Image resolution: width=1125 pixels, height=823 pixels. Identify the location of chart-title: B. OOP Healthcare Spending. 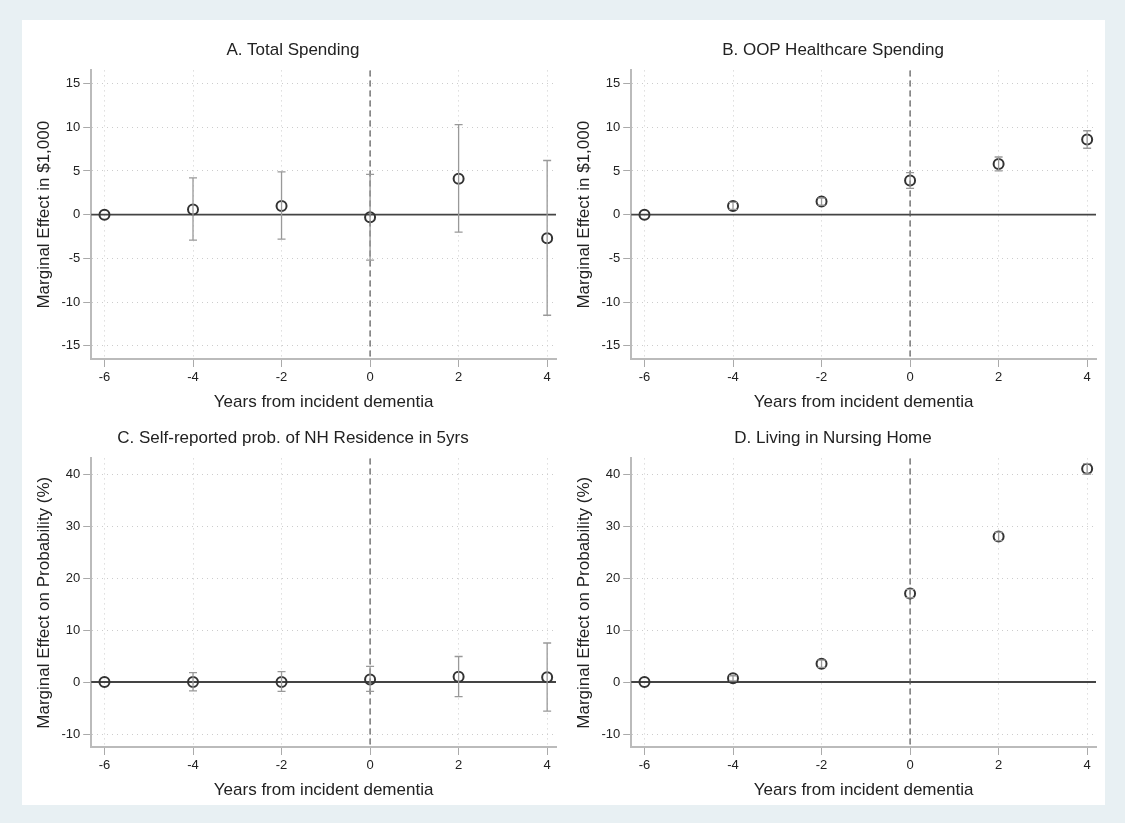
(833, 49).